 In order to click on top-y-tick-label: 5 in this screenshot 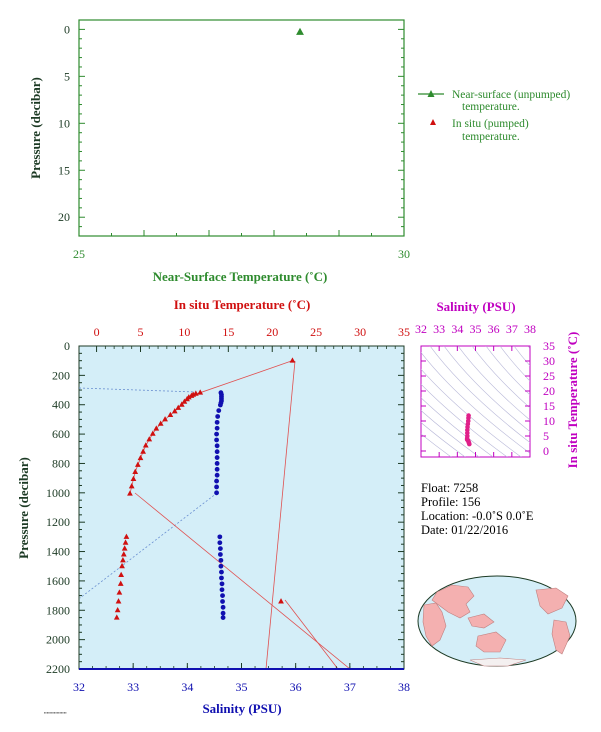, I will do `click(67, 76)`.